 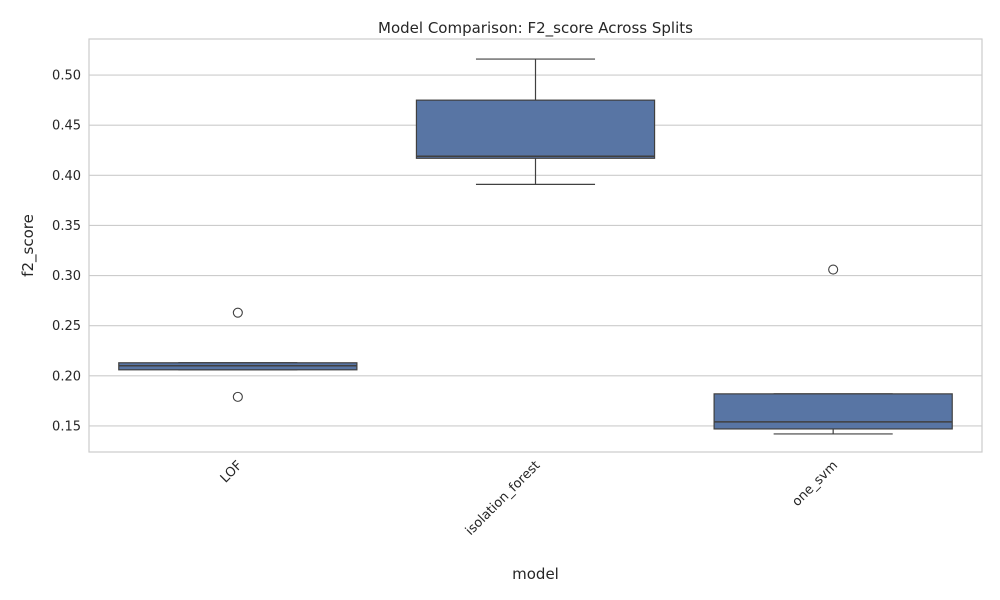 What do you see at coordinates (814, 483) in the screenshot?
I see `x-tick-label: one_svm` at bounding box center [814, 483].